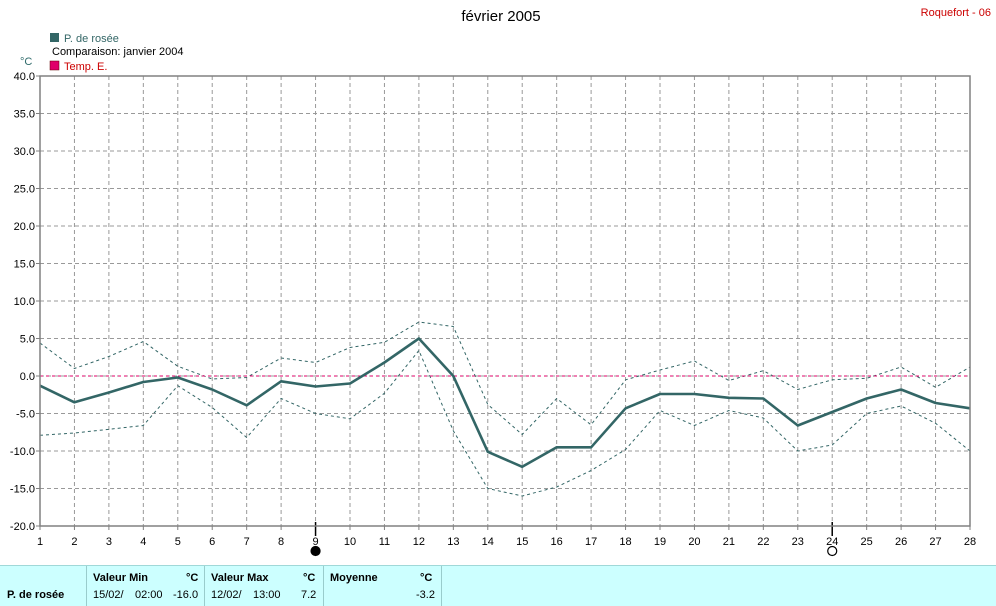 The image size is (996, 606). I want to click on stats-label-cell: P. de rosée, so click(43, 586).